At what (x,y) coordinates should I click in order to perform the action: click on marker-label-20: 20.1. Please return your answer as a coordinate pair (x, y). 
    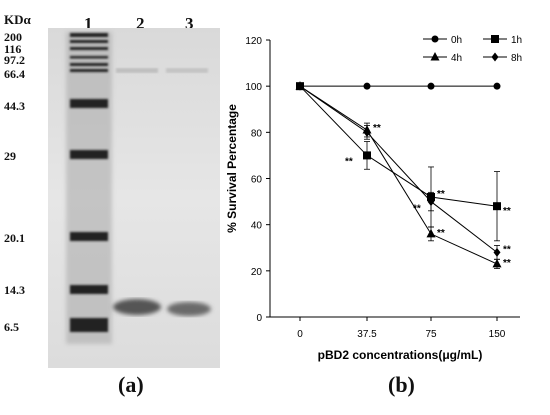
    Looking at the image, I should click on (14, 238).